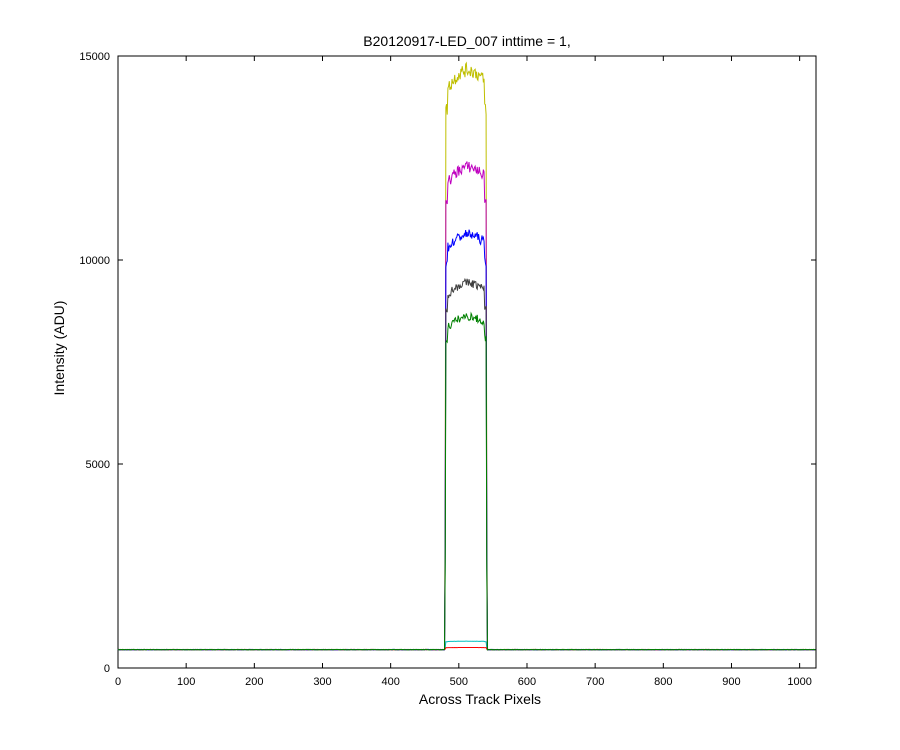 The width and height of the screenshot is (900, 750). I want to click on y-axis-label: Intensity (ADU), so click(59, 348).